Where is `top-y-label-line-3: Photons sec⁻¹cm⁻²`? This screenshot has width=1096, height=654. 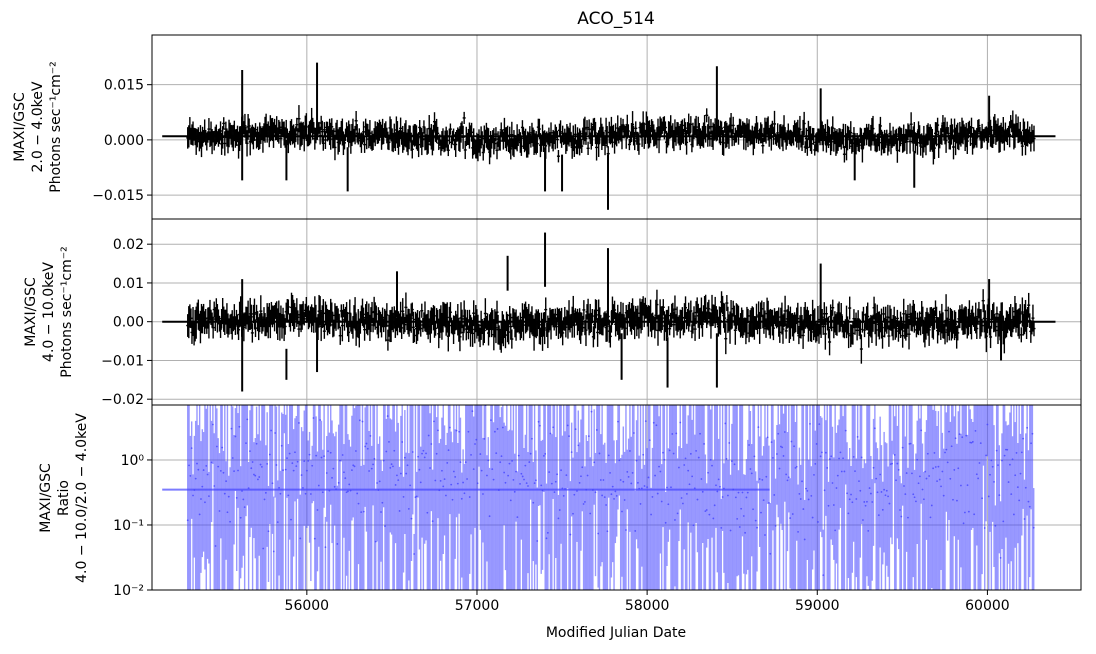
top-y-label-line-3: Photons sec⁻¹cm⁻² is located at coordinates (56, 127).